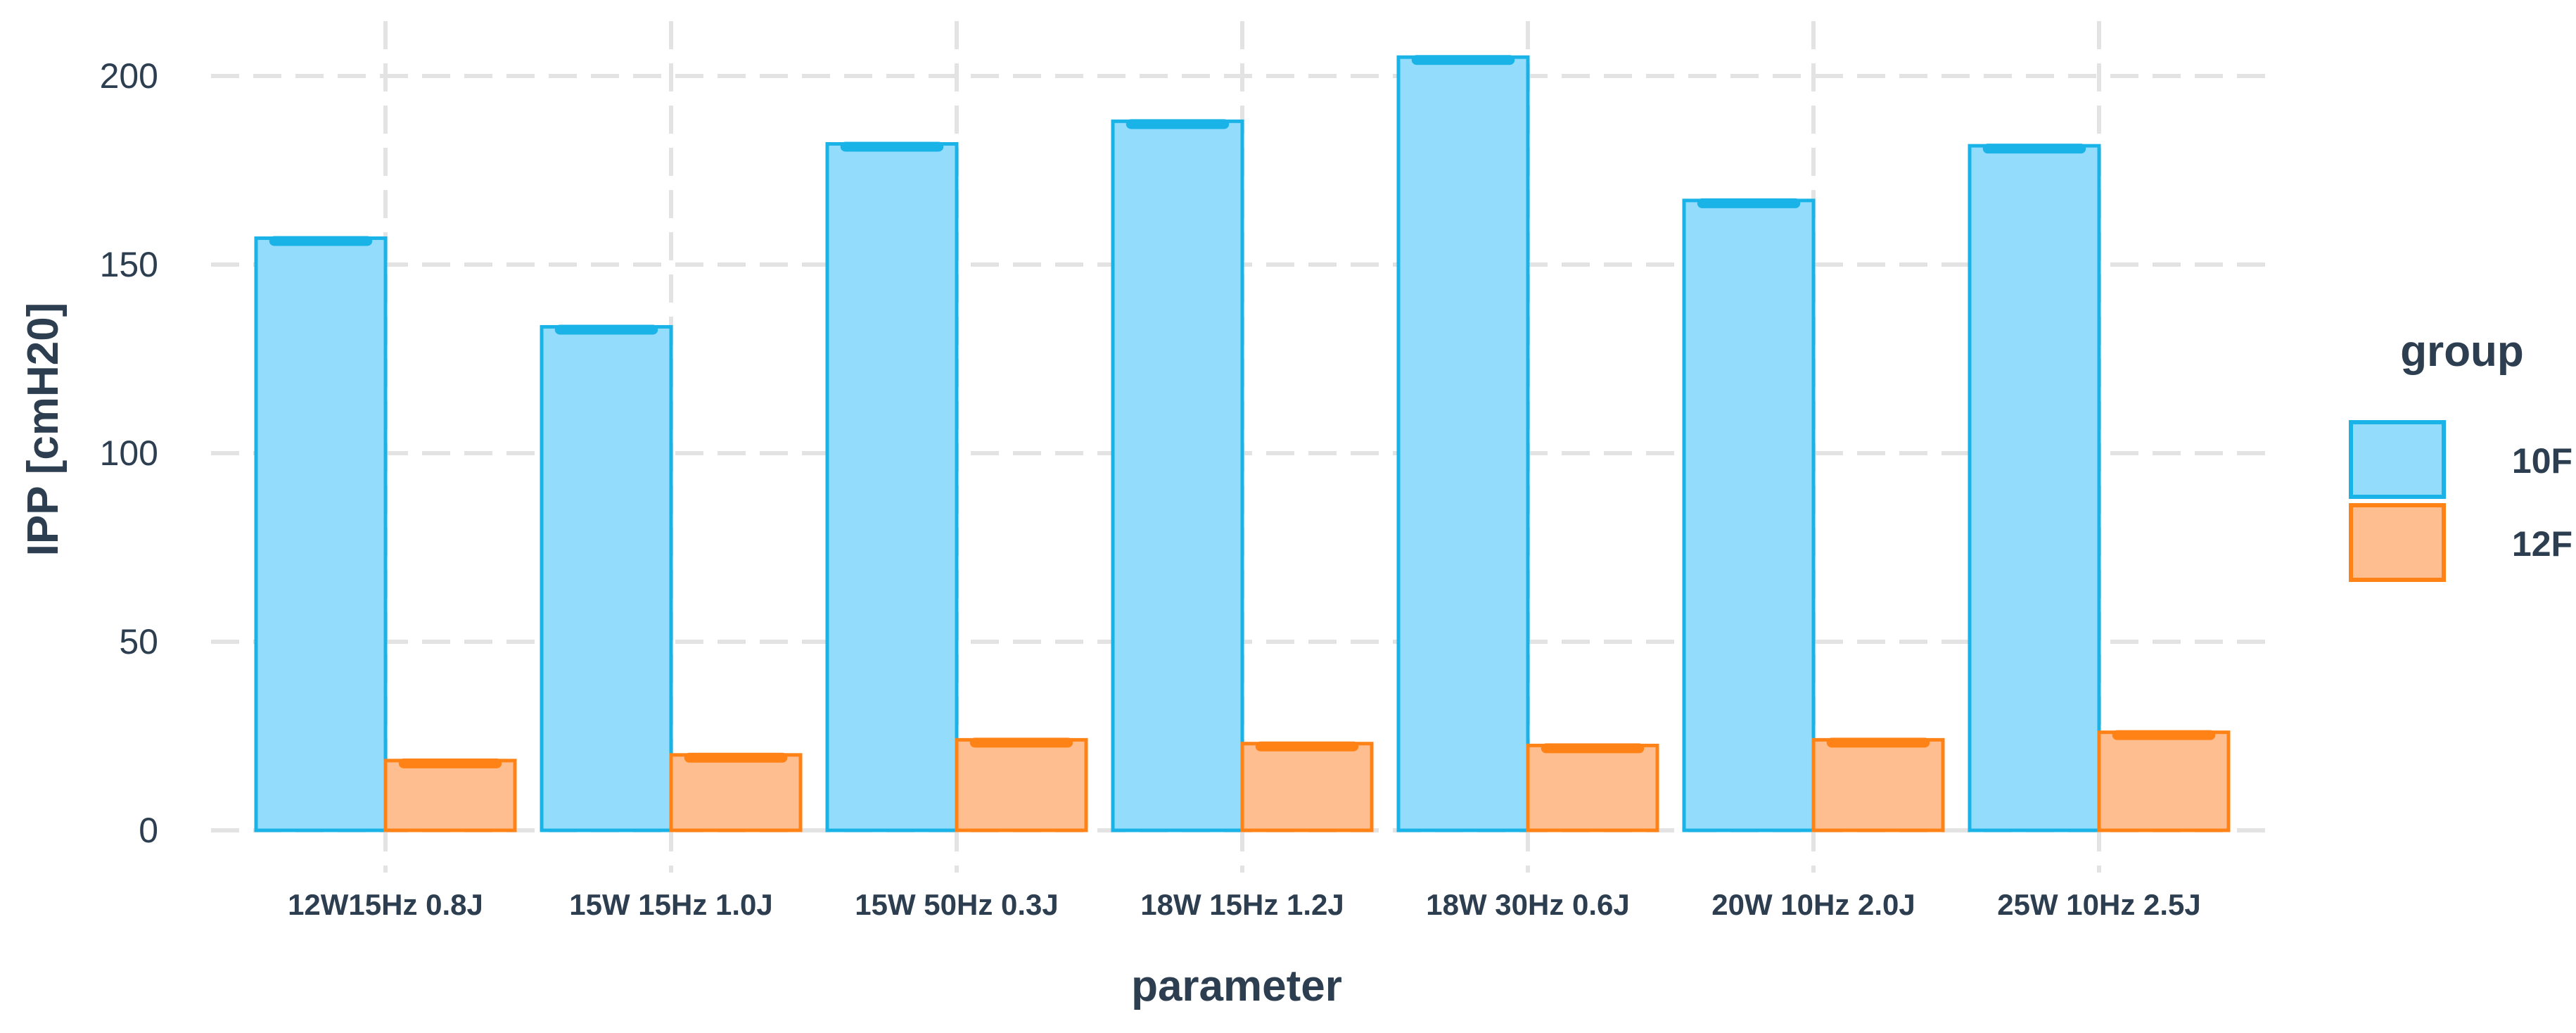 This screenshot has width=2576, height=1033. What do you see at coordinates (148, 830) in the screenshot?
I see `y-tick-label: 0` at bounding box center [148, 830].